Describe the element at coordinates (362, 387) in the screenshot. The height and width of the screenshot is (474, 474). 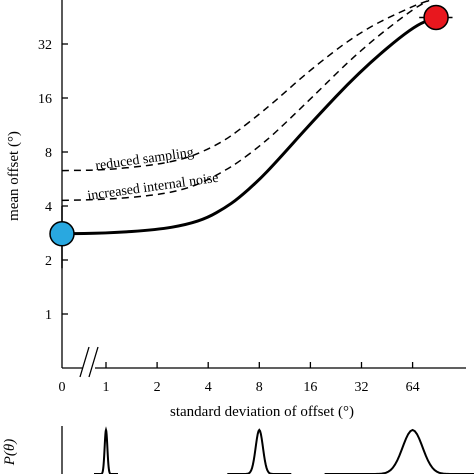
I see `x-tick-label: 32` at that location.